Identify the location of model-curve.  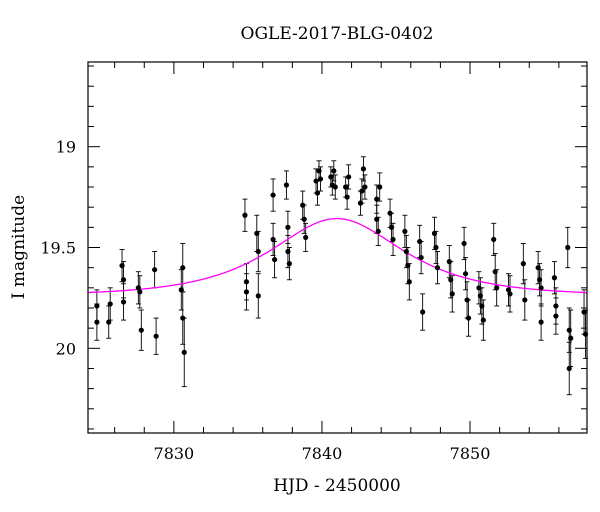
(337, 255).